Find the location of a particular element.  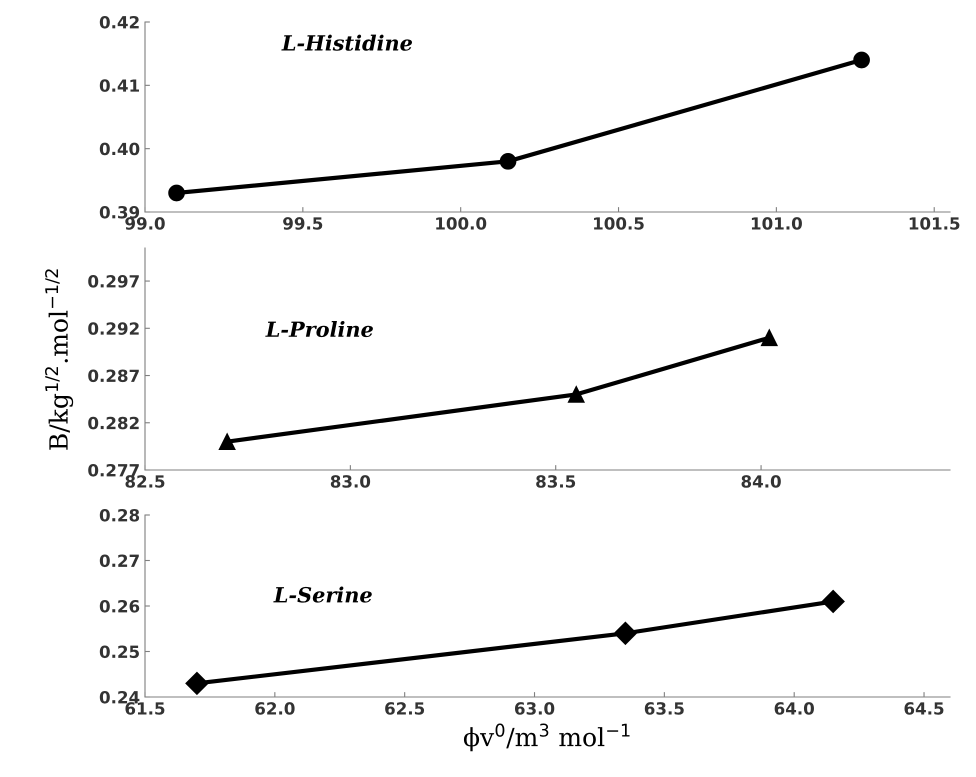

x-tick-label: 63.5 is located at coordinates (664, 708).